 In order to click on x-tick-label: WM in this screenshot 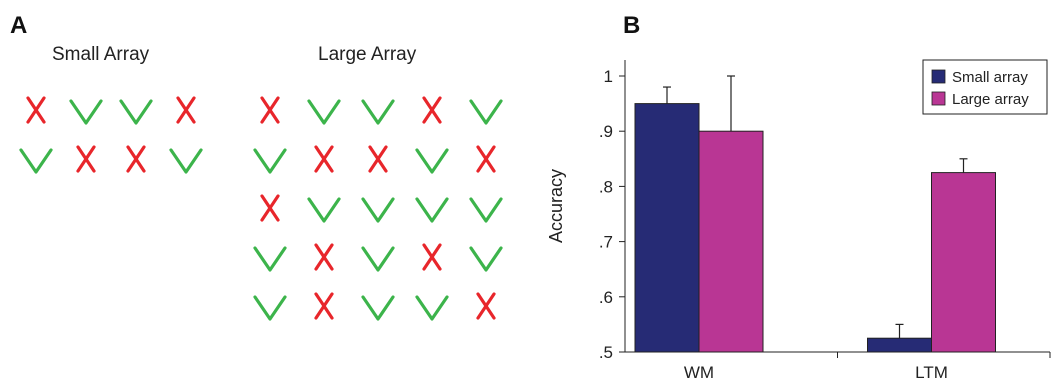, I will do `click(699, 372)`.